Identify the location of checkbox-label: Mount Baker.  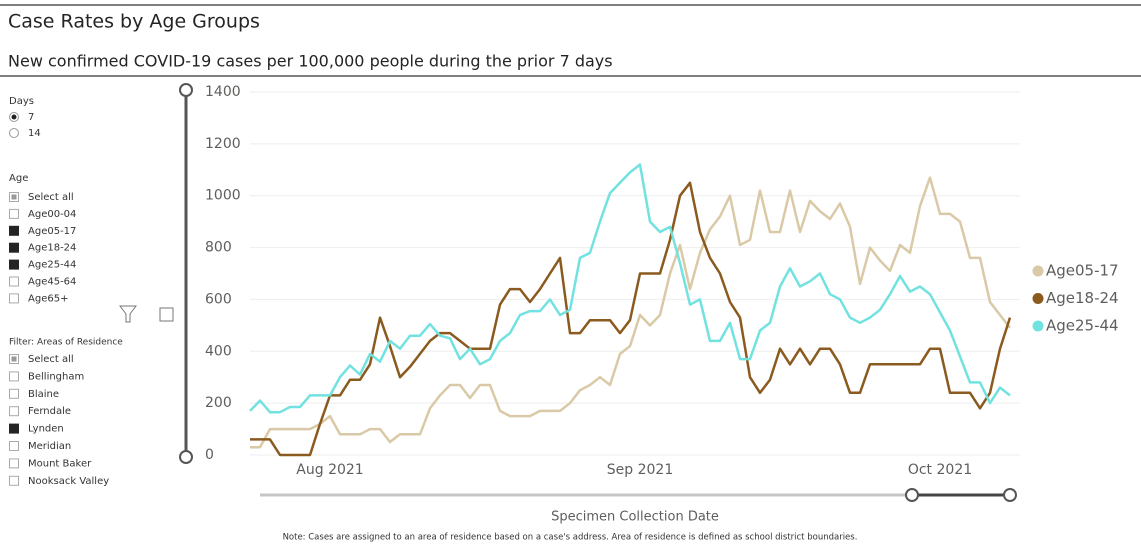
(60, 463).